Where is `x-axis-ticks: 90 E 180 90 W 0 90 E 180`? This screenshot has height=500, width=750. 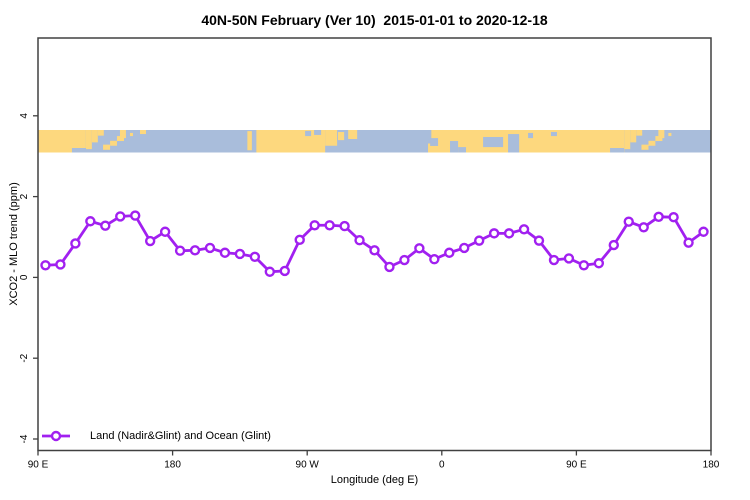 x-axis-ticks: 90 E 180 90 W 0 90 E 180 is located at coordinates (374, 460).